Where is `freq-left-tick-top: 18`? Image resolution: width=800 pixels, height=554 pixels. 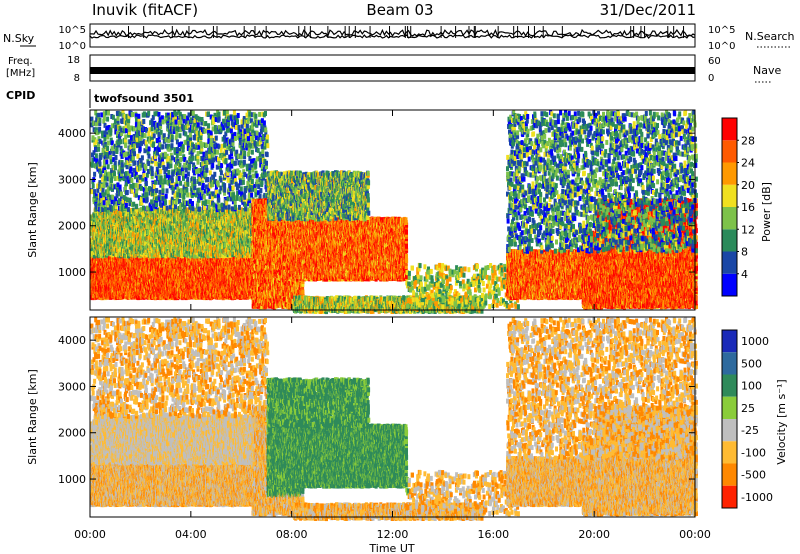
freq-left-tick-top: 18 is located at coordinates (73, 60).